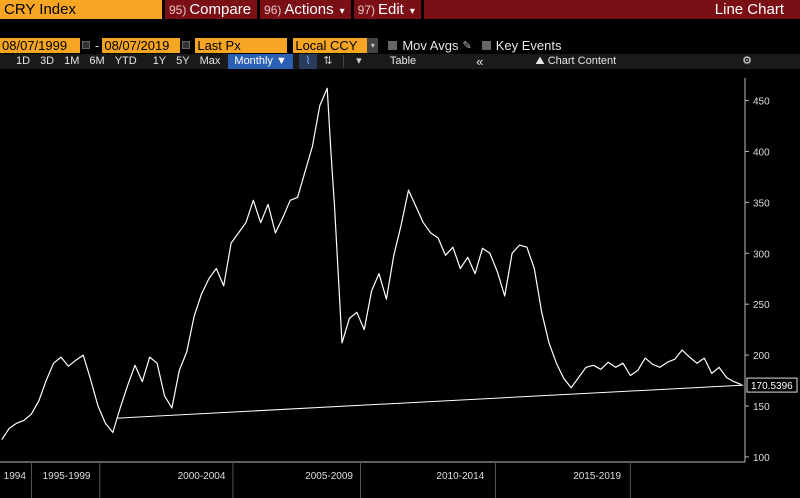 This screenshot has height=498, width=800. What do you see at coordinates (342, 11) in the screenshot?
I see `actions-caret-icon: ▾` at bounding box center [342, 11].